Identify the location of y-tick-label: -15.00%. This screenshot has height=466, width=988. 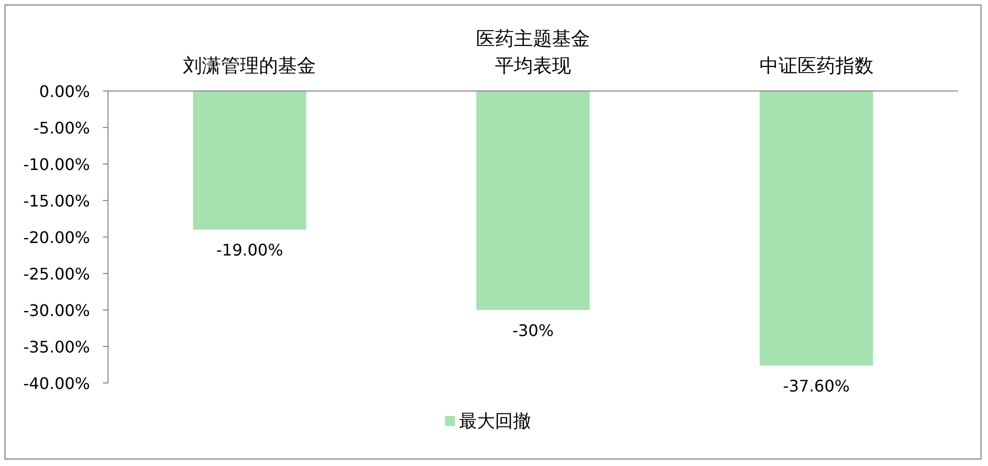
(56, 201).